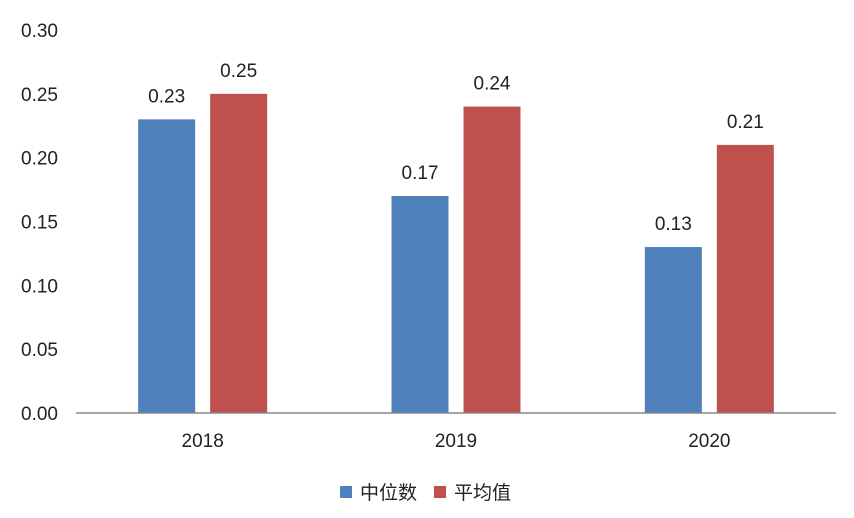  What do you see at coordinates (39, 95) in the screenshot?
I see `y-tick-label: 0.25` at bounding box center [39, 95].